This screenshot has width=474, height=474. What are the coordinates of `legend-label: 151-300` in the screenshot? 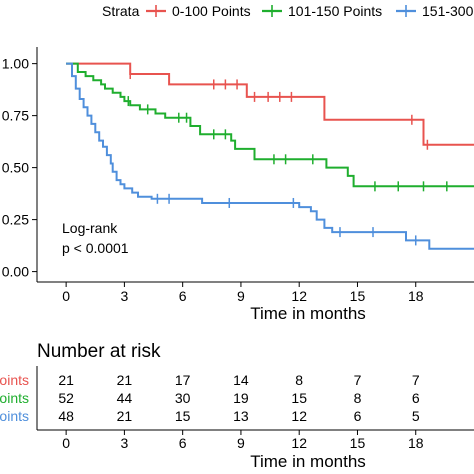 It's located at (448, 11).